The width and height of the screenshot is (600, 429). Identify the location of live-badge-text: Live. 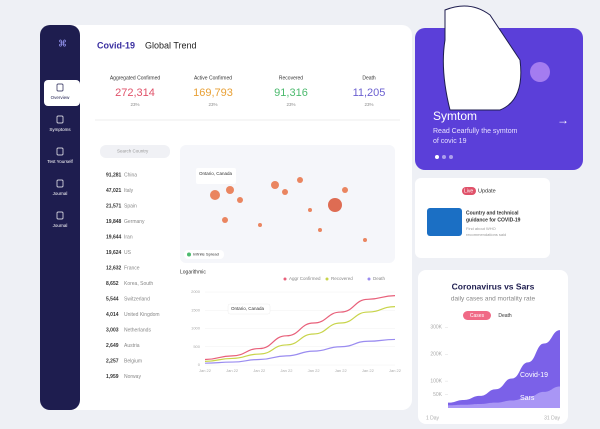
(468, 191).